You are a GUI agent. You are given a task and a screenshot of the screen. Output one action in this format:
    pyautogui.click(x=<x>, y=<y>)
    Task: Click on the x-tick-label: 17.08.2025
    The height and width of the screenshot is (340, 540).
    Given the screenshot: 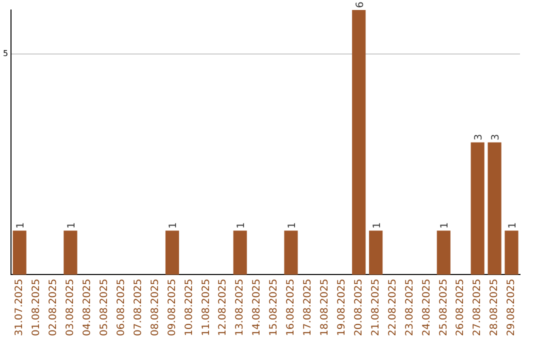 What is the action you would take?
    pyautogui.click(x=308, y=307)
    